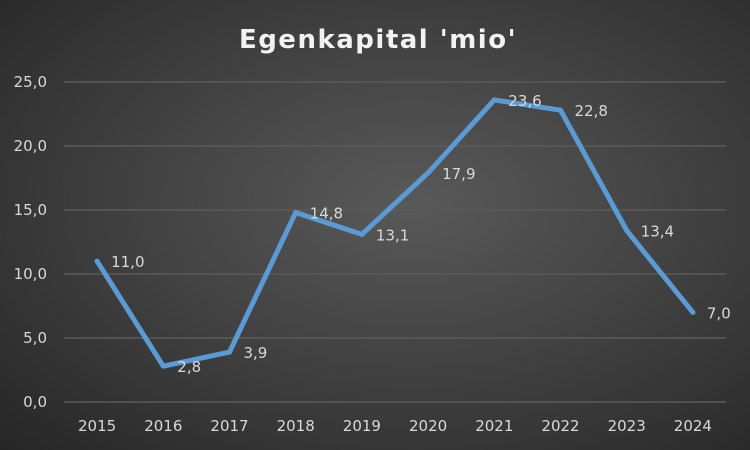  I want to click on x-tick-label: 2017, so click(229, 426).